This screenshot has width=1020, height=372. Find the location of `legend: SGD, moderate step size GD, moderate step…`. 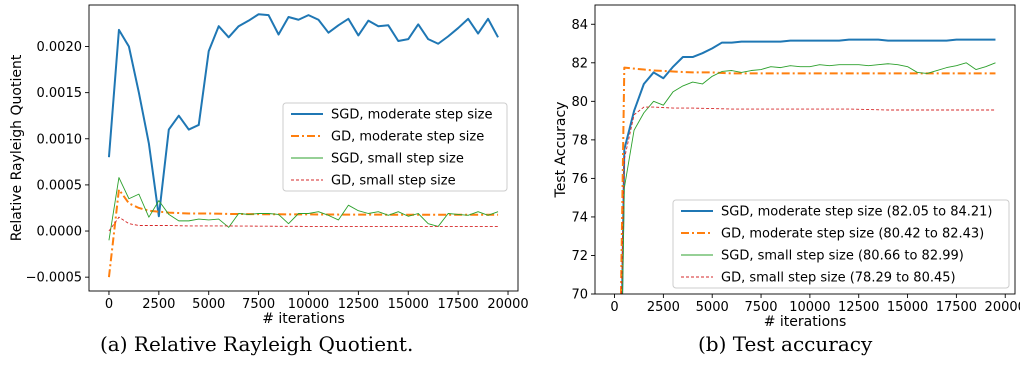

legend: SGD, moderate step size GD, moderate step… is located at coordinates (395, 147).